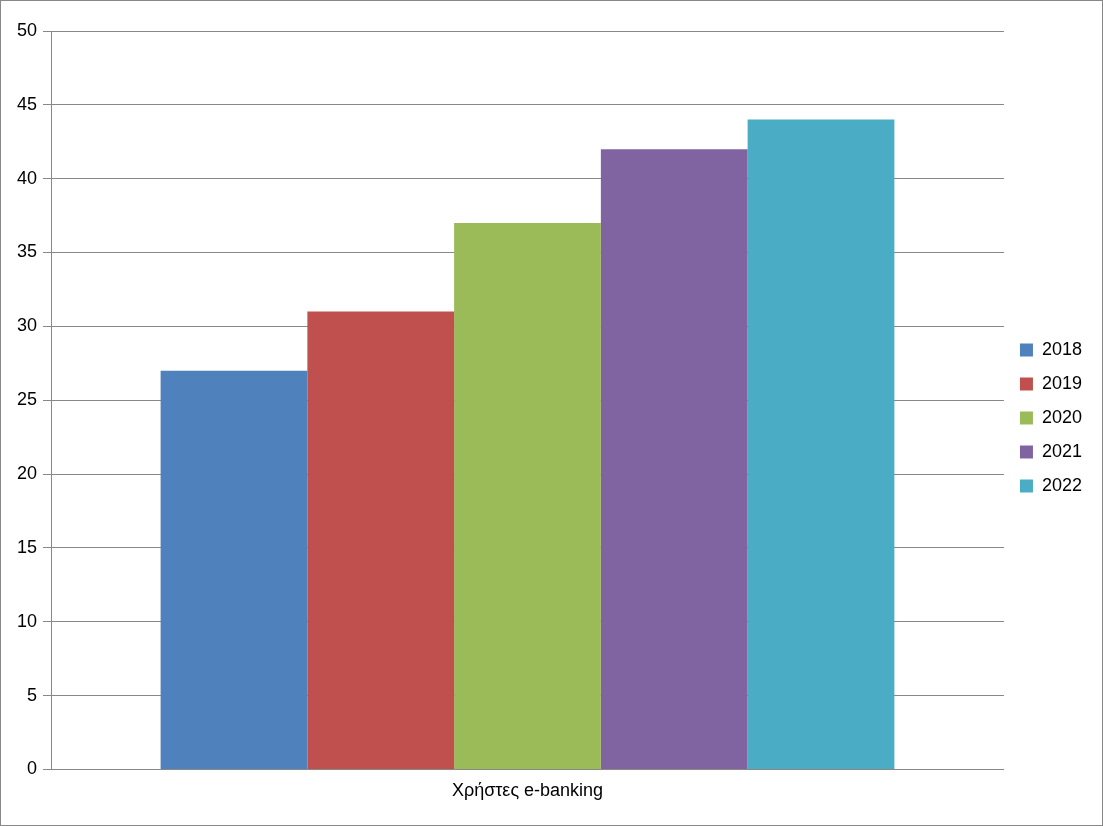 Image resolution: width=1103 pixels, height=826 pixels. I want to click on y-tick-label: 20, so click(27, 473).